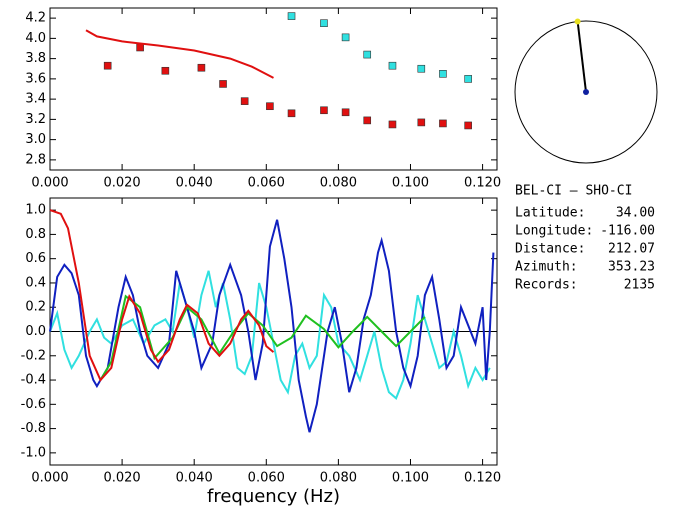  Describe the element at coordinates (35, 307) in the screenshot. I see `y-tick-label: 0.2` at that location.